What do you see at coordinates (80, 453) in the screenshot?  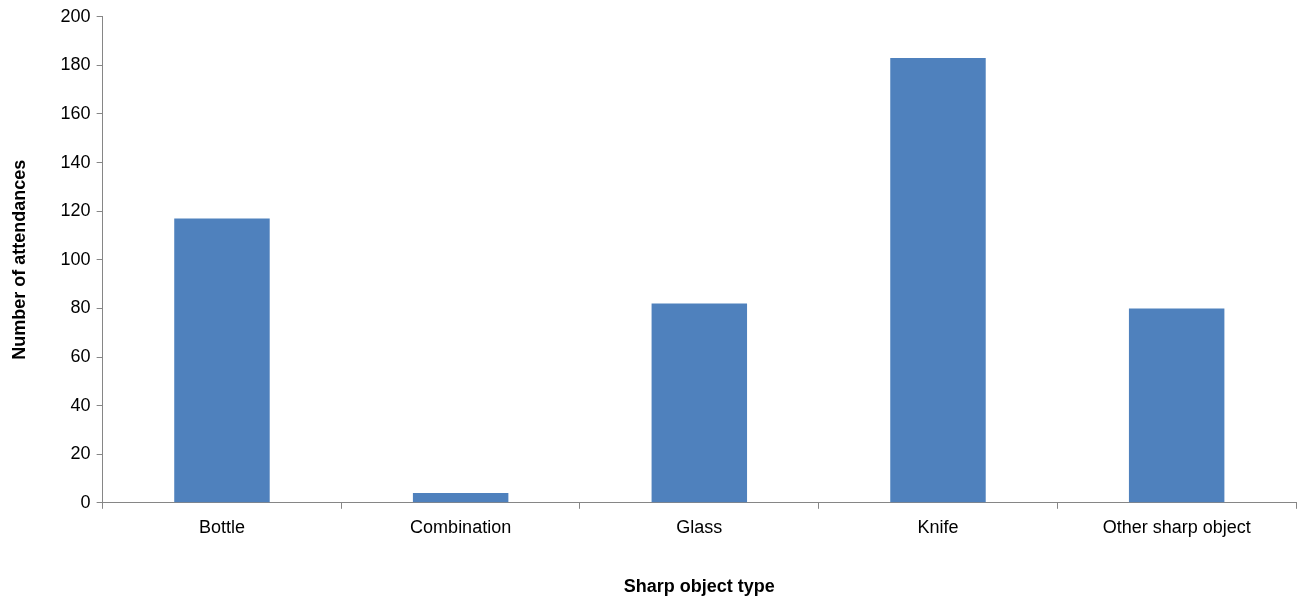 I see `y-tick-label: 20` at bounding box center [80, 453].